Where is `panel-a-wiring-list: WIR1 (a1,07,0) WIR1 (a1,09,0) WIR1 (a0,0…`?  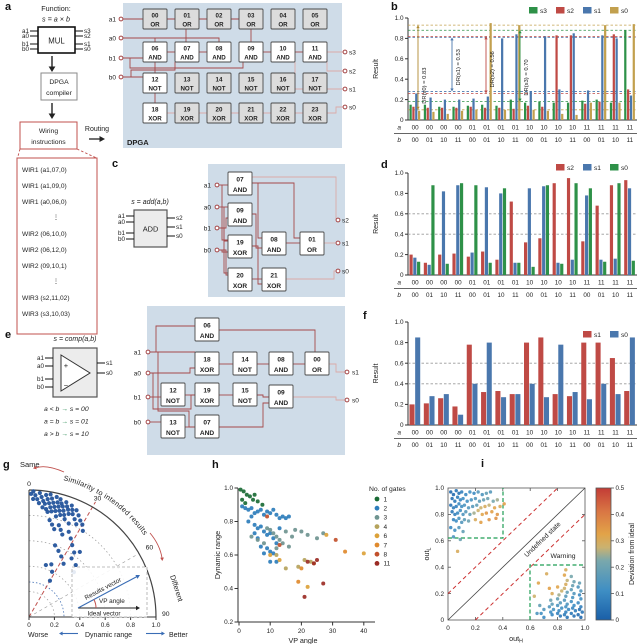
panel-a-wiring-list: WIR1 (a1,07,0) WIR1 (a1,09,0) WIR1 (a0,0… is located at coordinates (57, 241).